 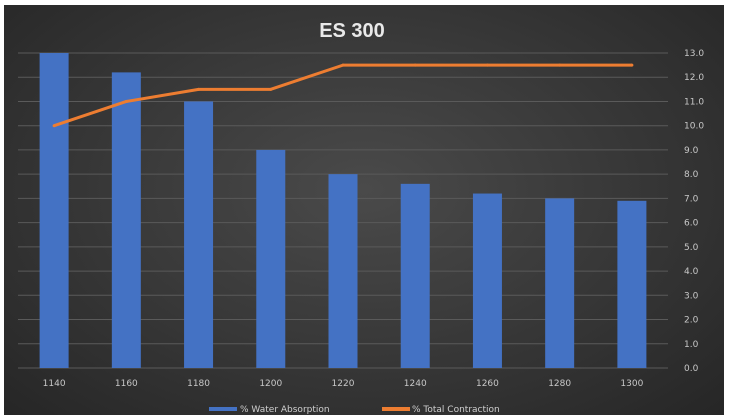 I want to click on x-tick-label: 1220, so click(x=343, y=384).